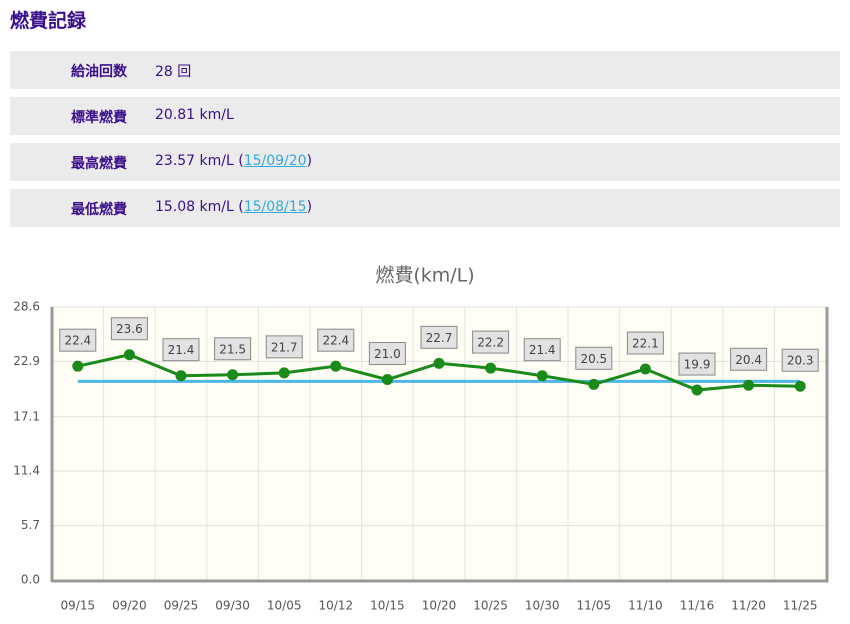  I want to click on stats-label: 給油回数, so click(99, 72).